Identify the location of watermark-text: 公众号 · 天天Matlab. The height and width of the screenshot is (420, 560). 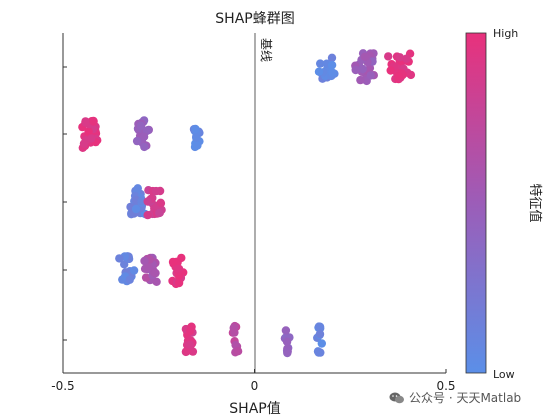
(465, 398).